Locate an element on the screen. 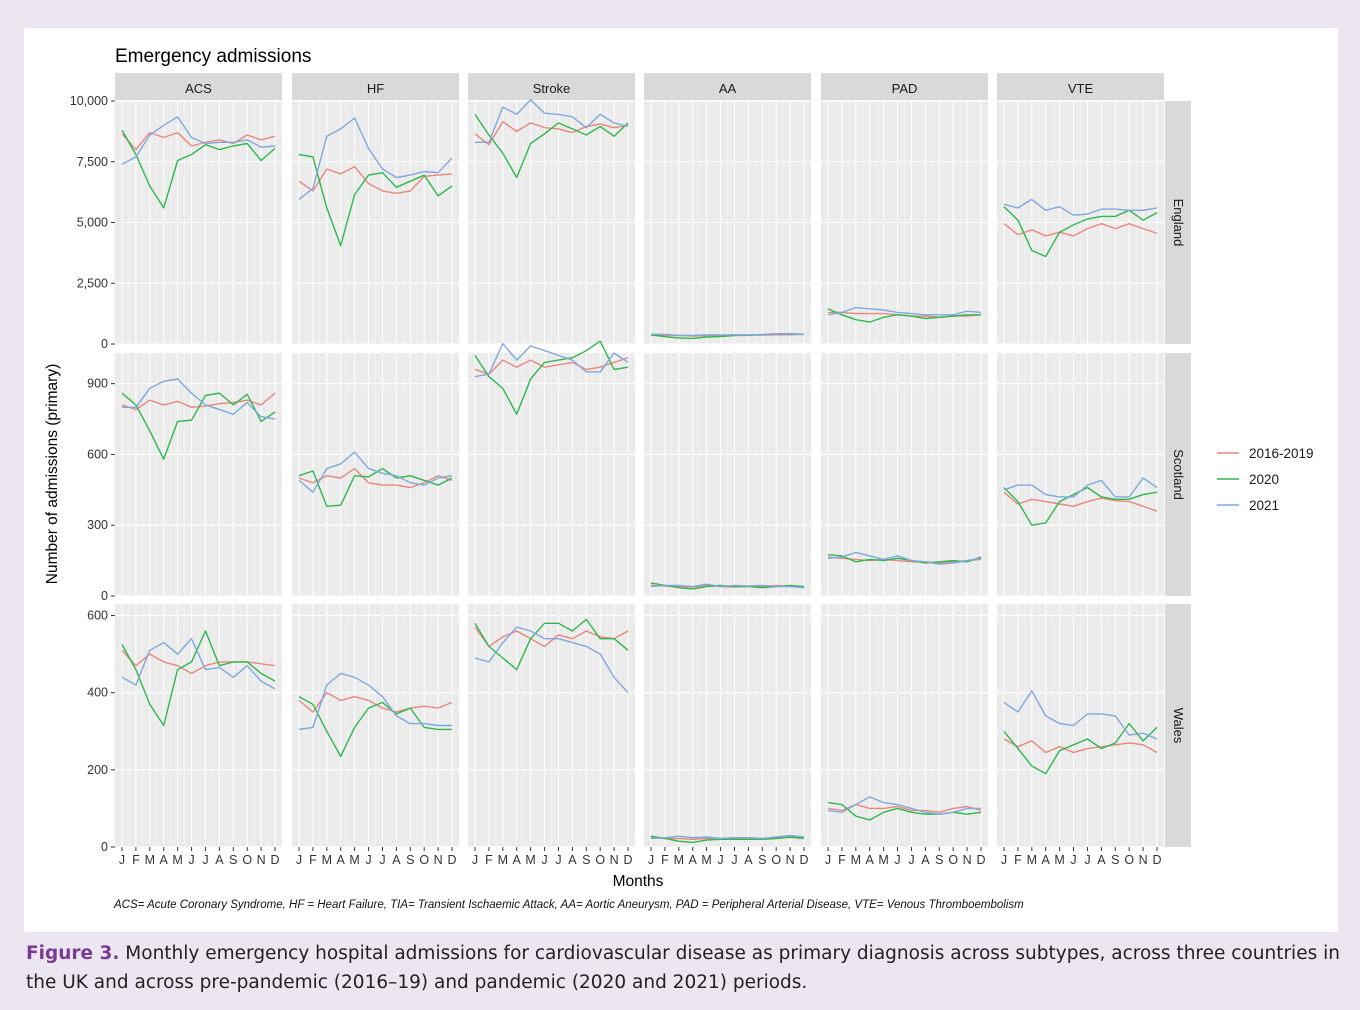 The image size is (1360, 1010). y-tick-label: 900 is located at coordinates (97, 384).